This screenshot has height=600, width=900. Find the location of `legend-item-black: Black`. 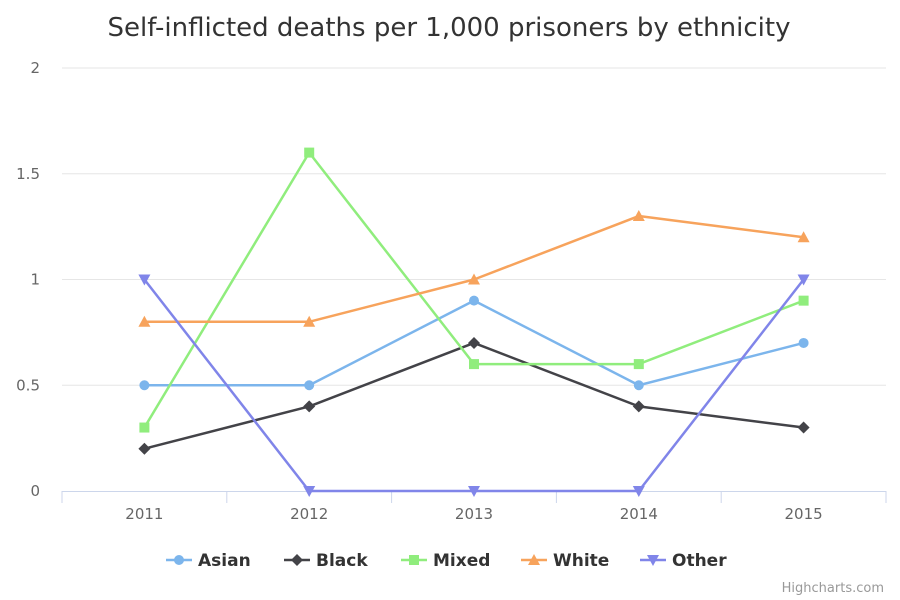

legend-item-black: Black is located at coordinates (326, 561).